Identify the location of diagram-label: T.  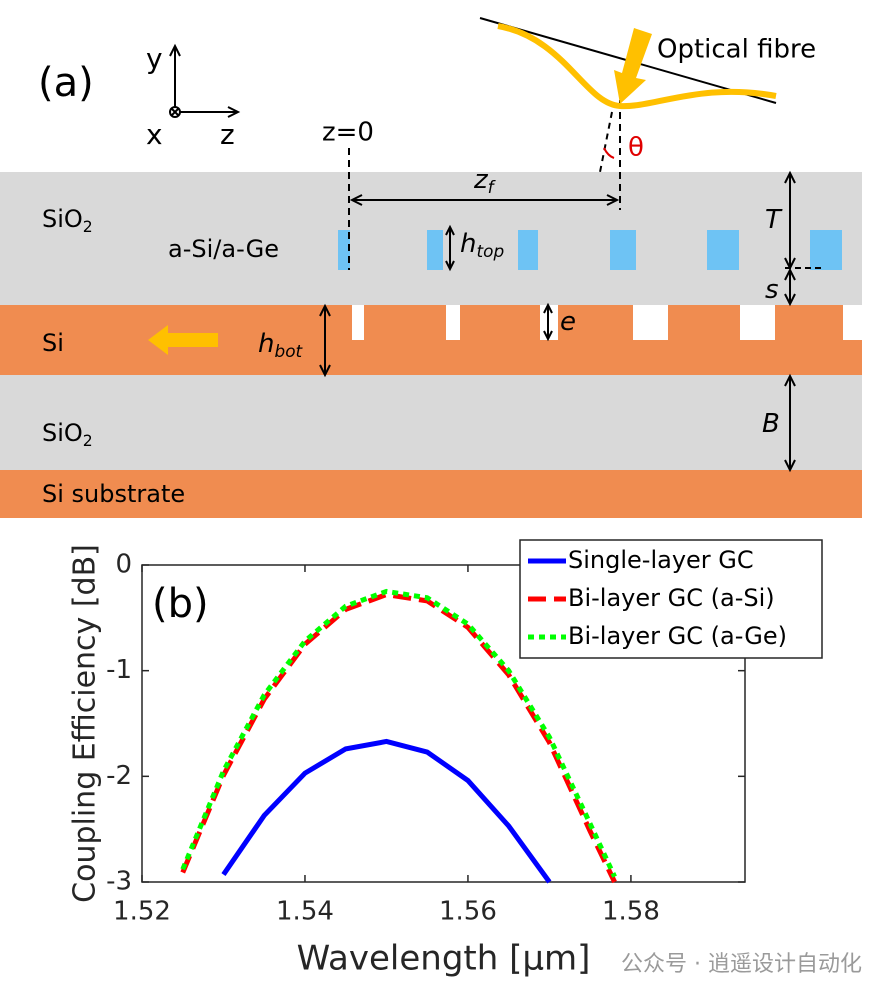
(774, 220).